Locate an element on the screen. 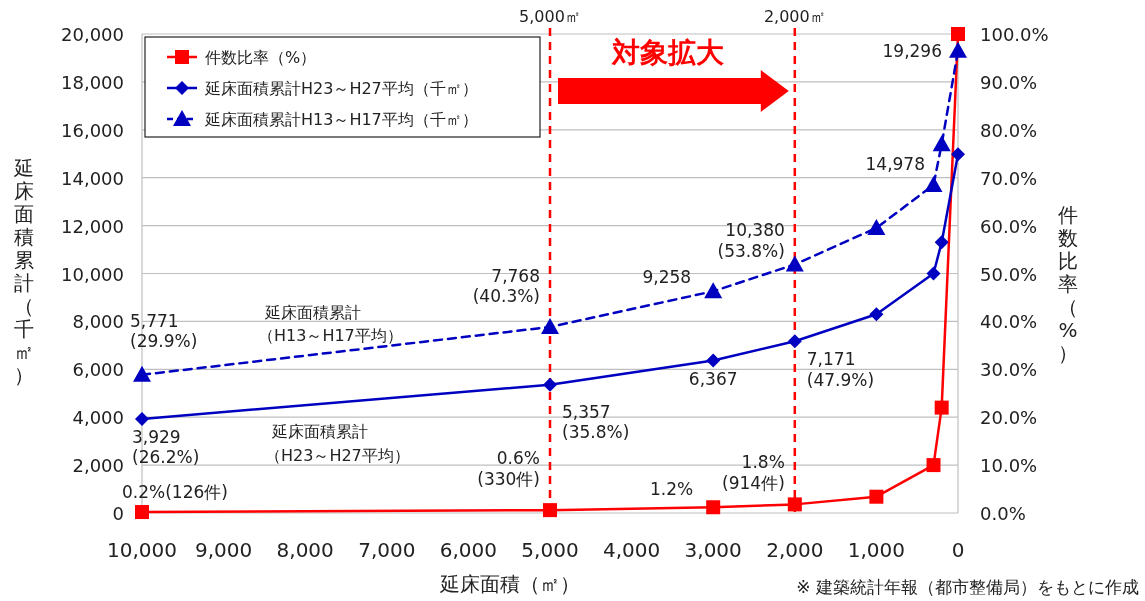  x-tick-label: 5,000 is located at coordinates (550, 550).